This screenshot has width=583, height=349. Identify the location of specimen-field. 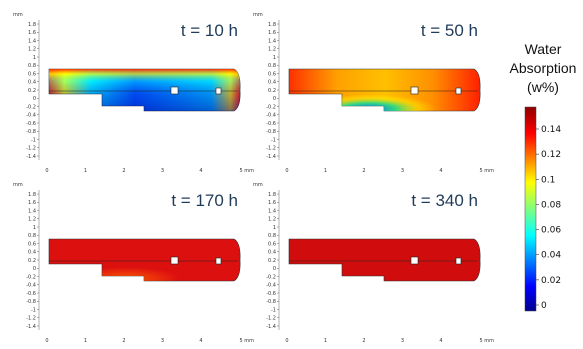
(384, 260).